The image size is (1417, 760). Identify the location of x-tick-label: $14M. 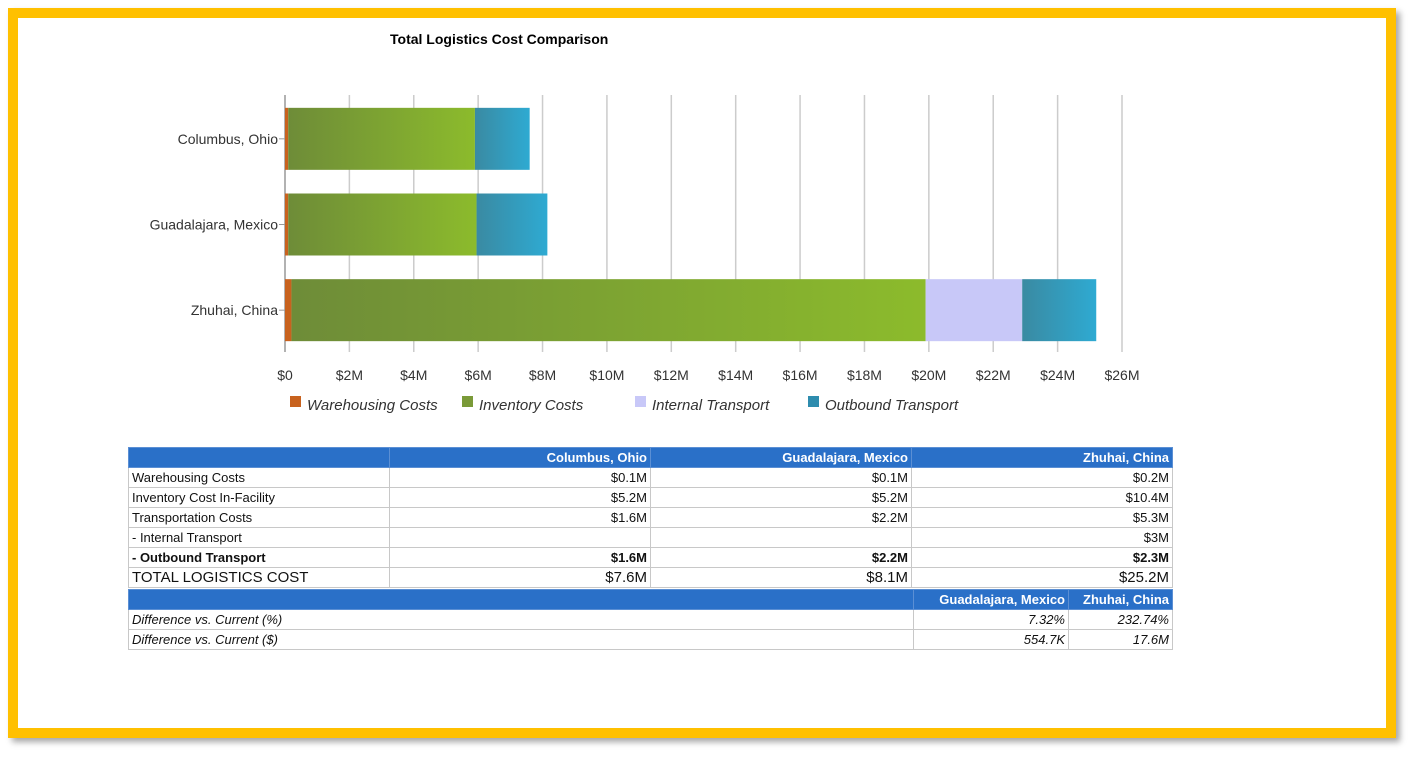
(735, 375).